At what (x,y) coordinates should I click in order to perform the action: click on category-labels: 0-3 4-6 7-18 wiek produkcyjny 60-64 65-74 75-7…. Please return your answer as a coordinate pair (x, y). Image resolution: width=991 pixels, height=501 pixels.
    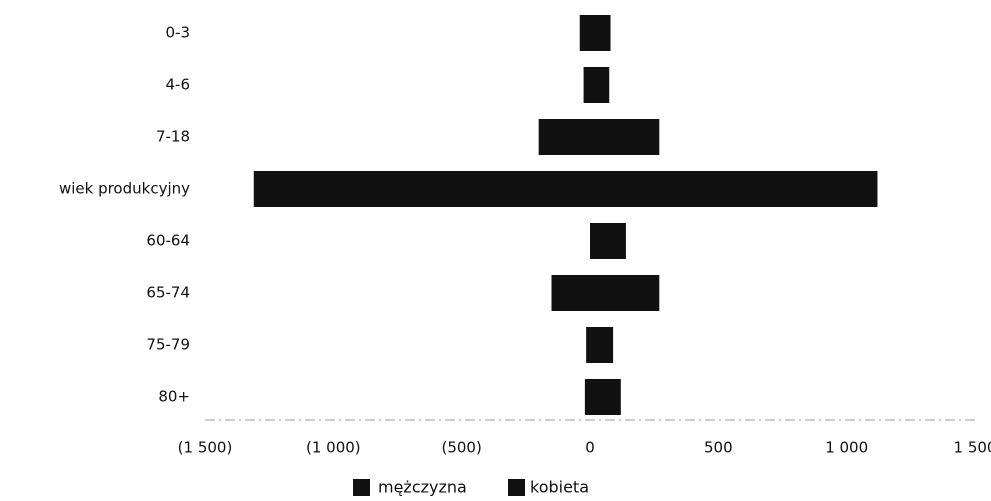
    Looking at the image, I should click on (124, 215).